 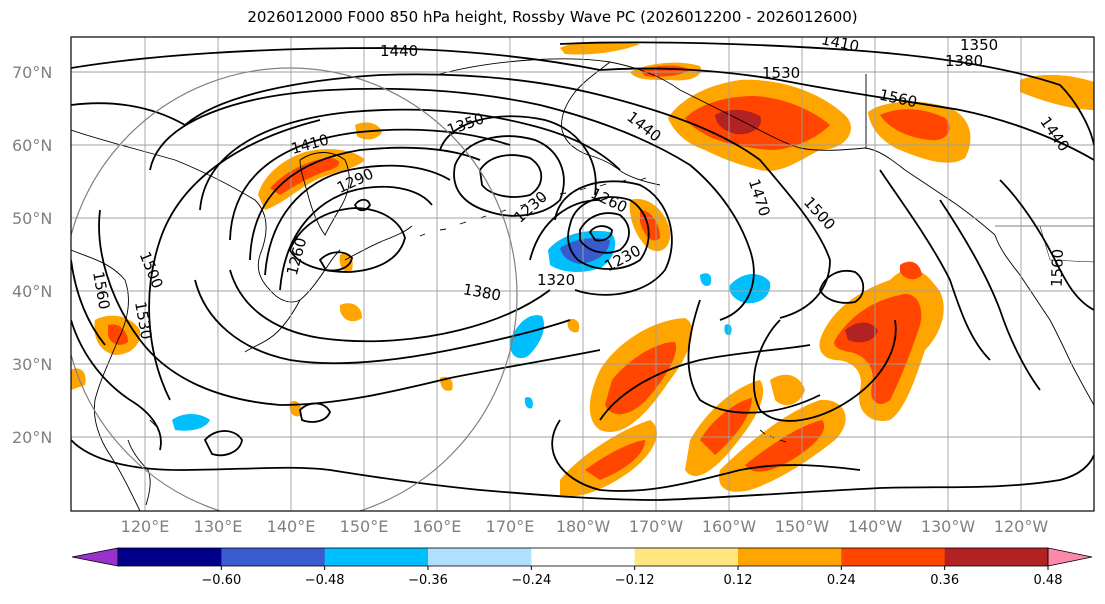 What do you see at coordinates (32, 255) in the screenshot?
I see `latitude-labels: 70°N 60°N 50°N 40°N 30°N 20°N` at bounding box center [32, 255].